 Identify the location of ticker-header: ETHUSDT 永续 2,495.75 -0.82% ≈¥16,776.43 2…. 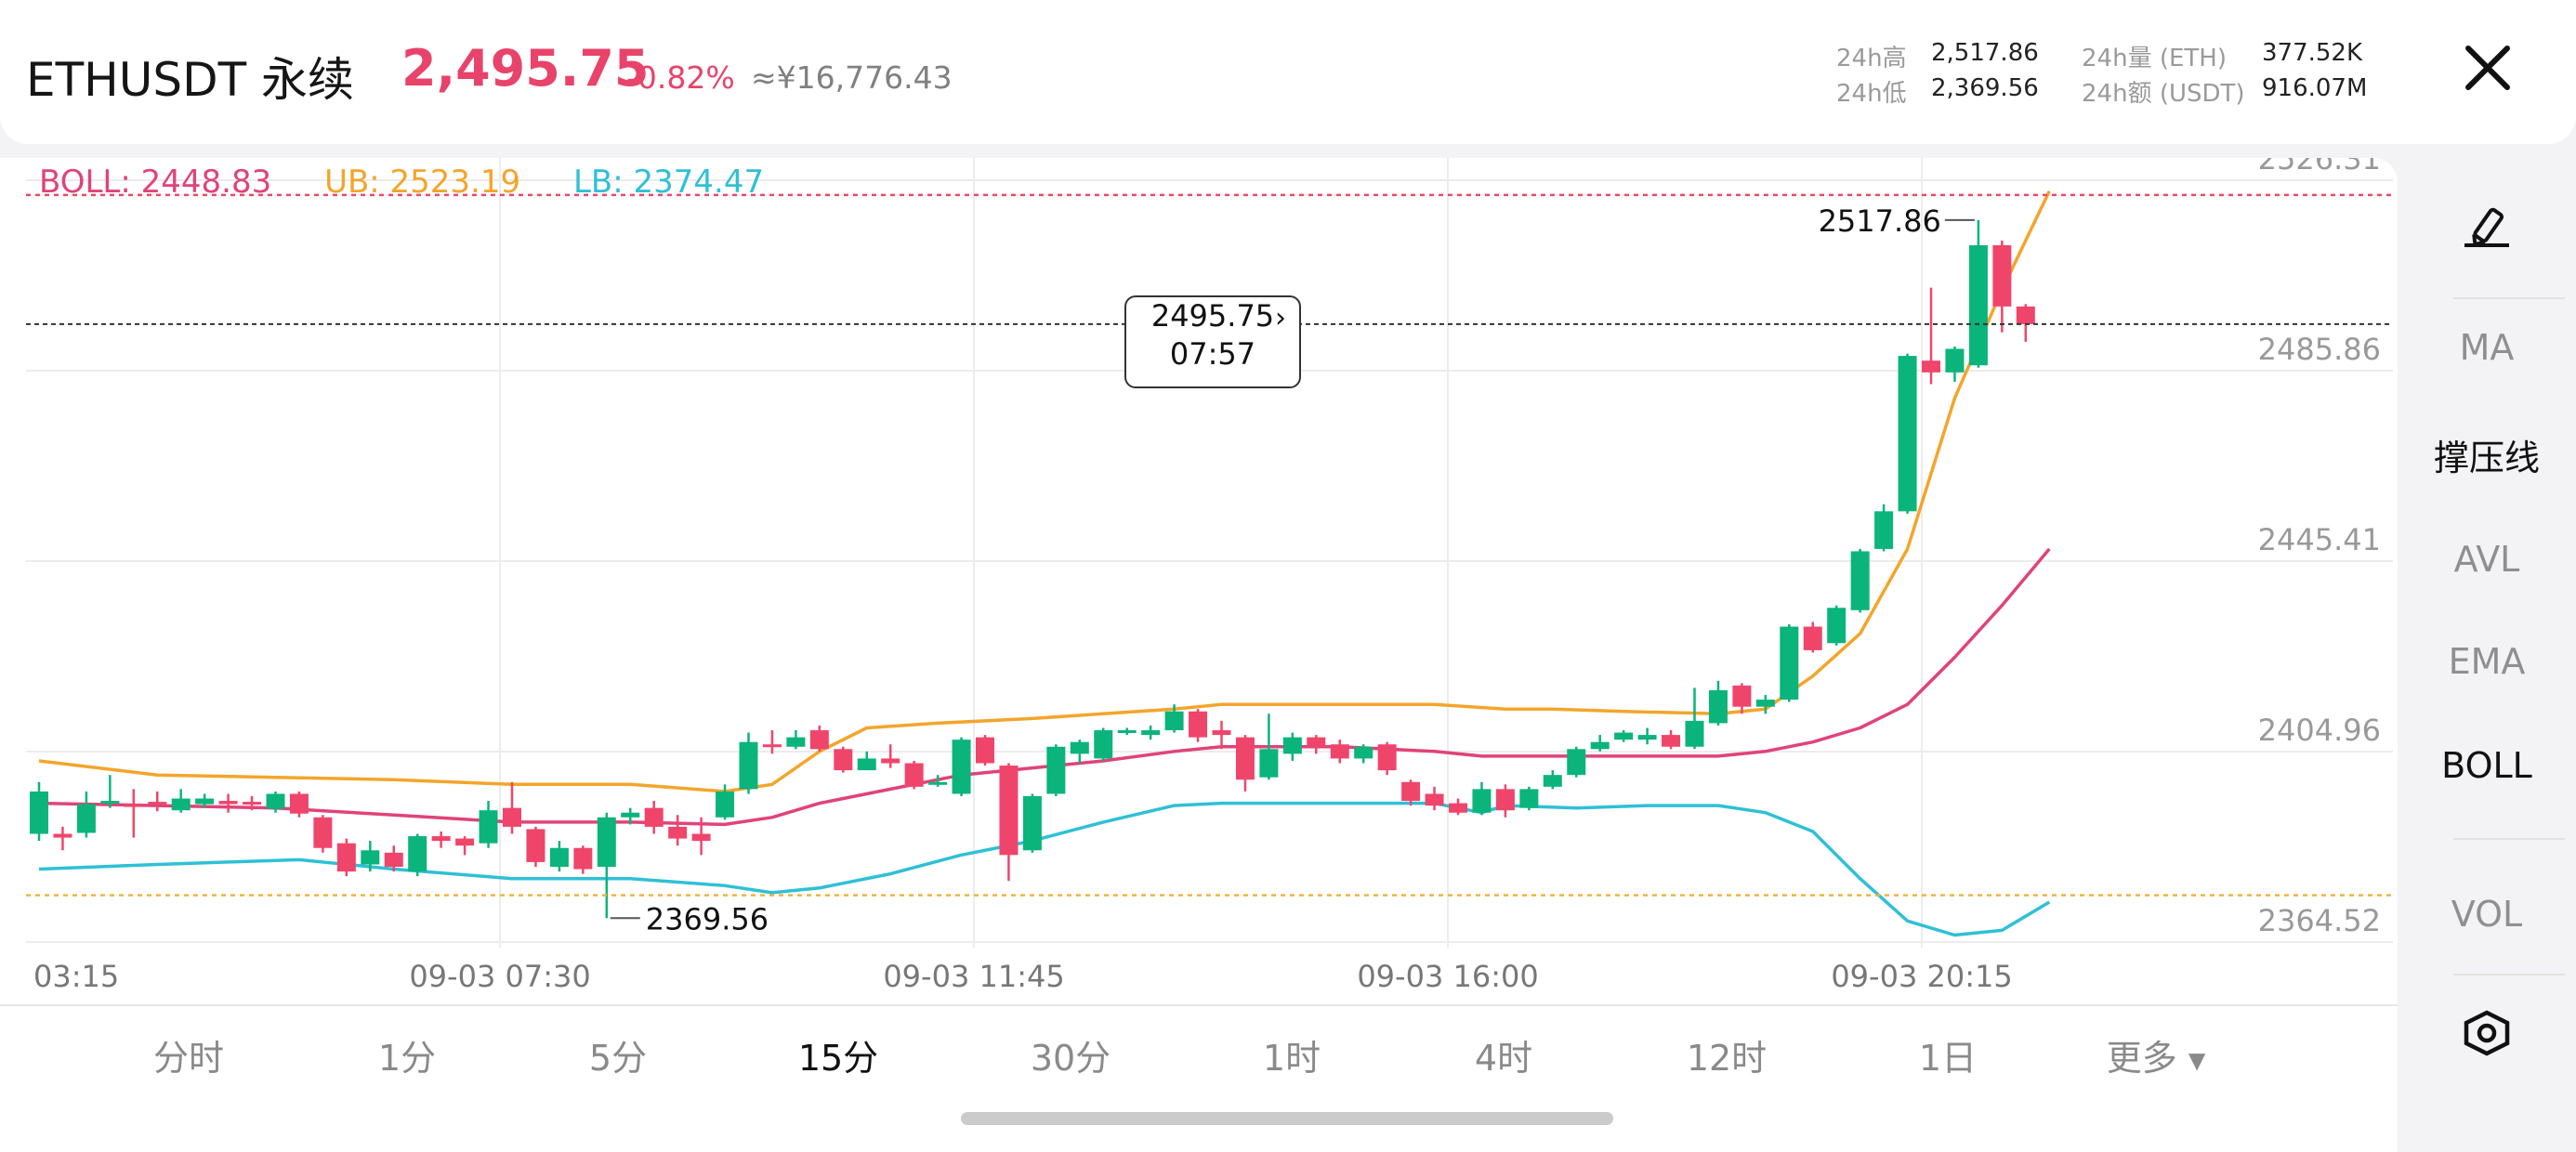
(1288, 72).